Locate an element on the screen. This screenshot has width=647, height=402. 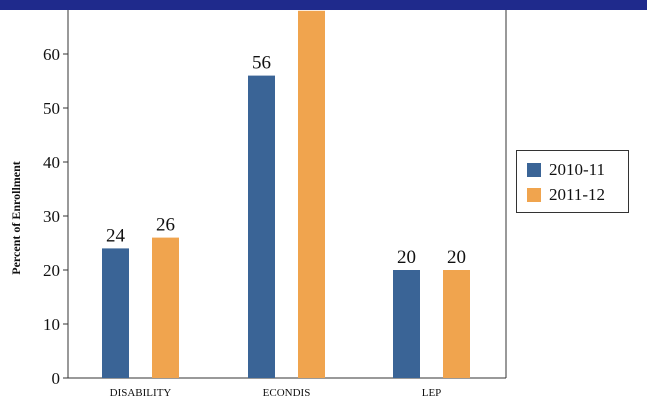
y-tick-label: 20 is located at coordinates (51, 270).